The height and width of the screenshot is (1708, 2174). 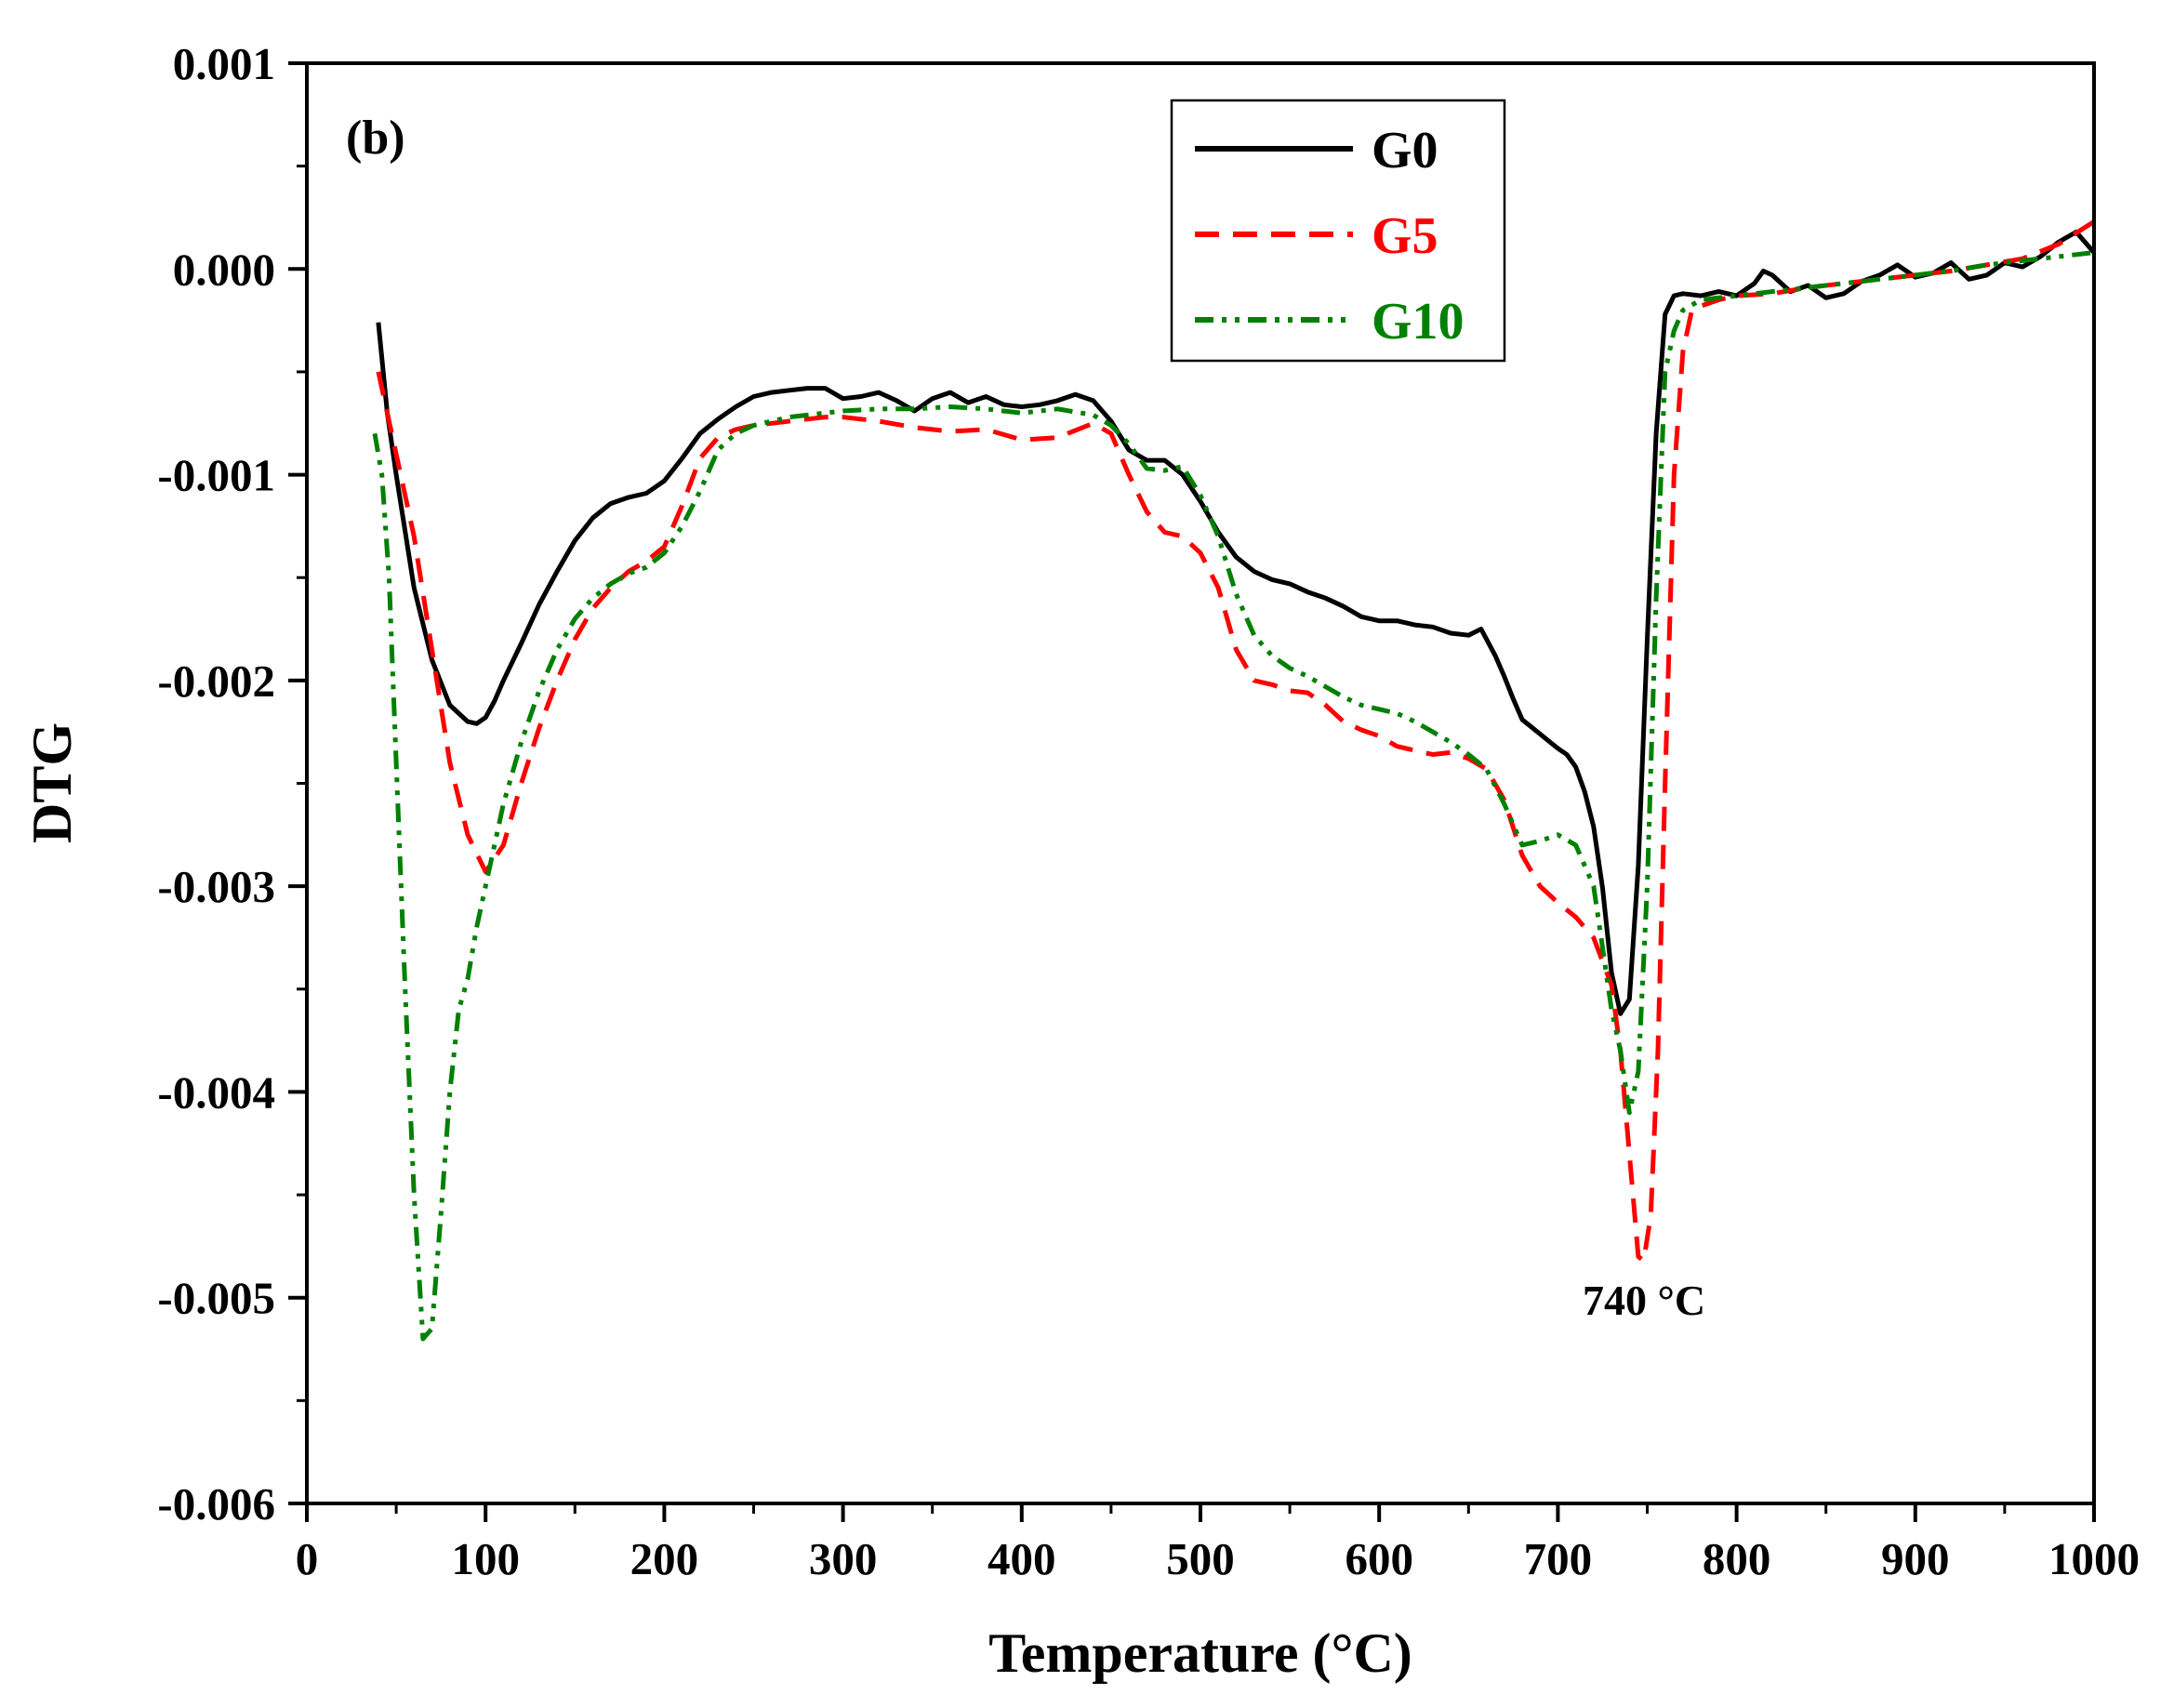 I want to click on panel-label: (b), so click(x=375, y=138).